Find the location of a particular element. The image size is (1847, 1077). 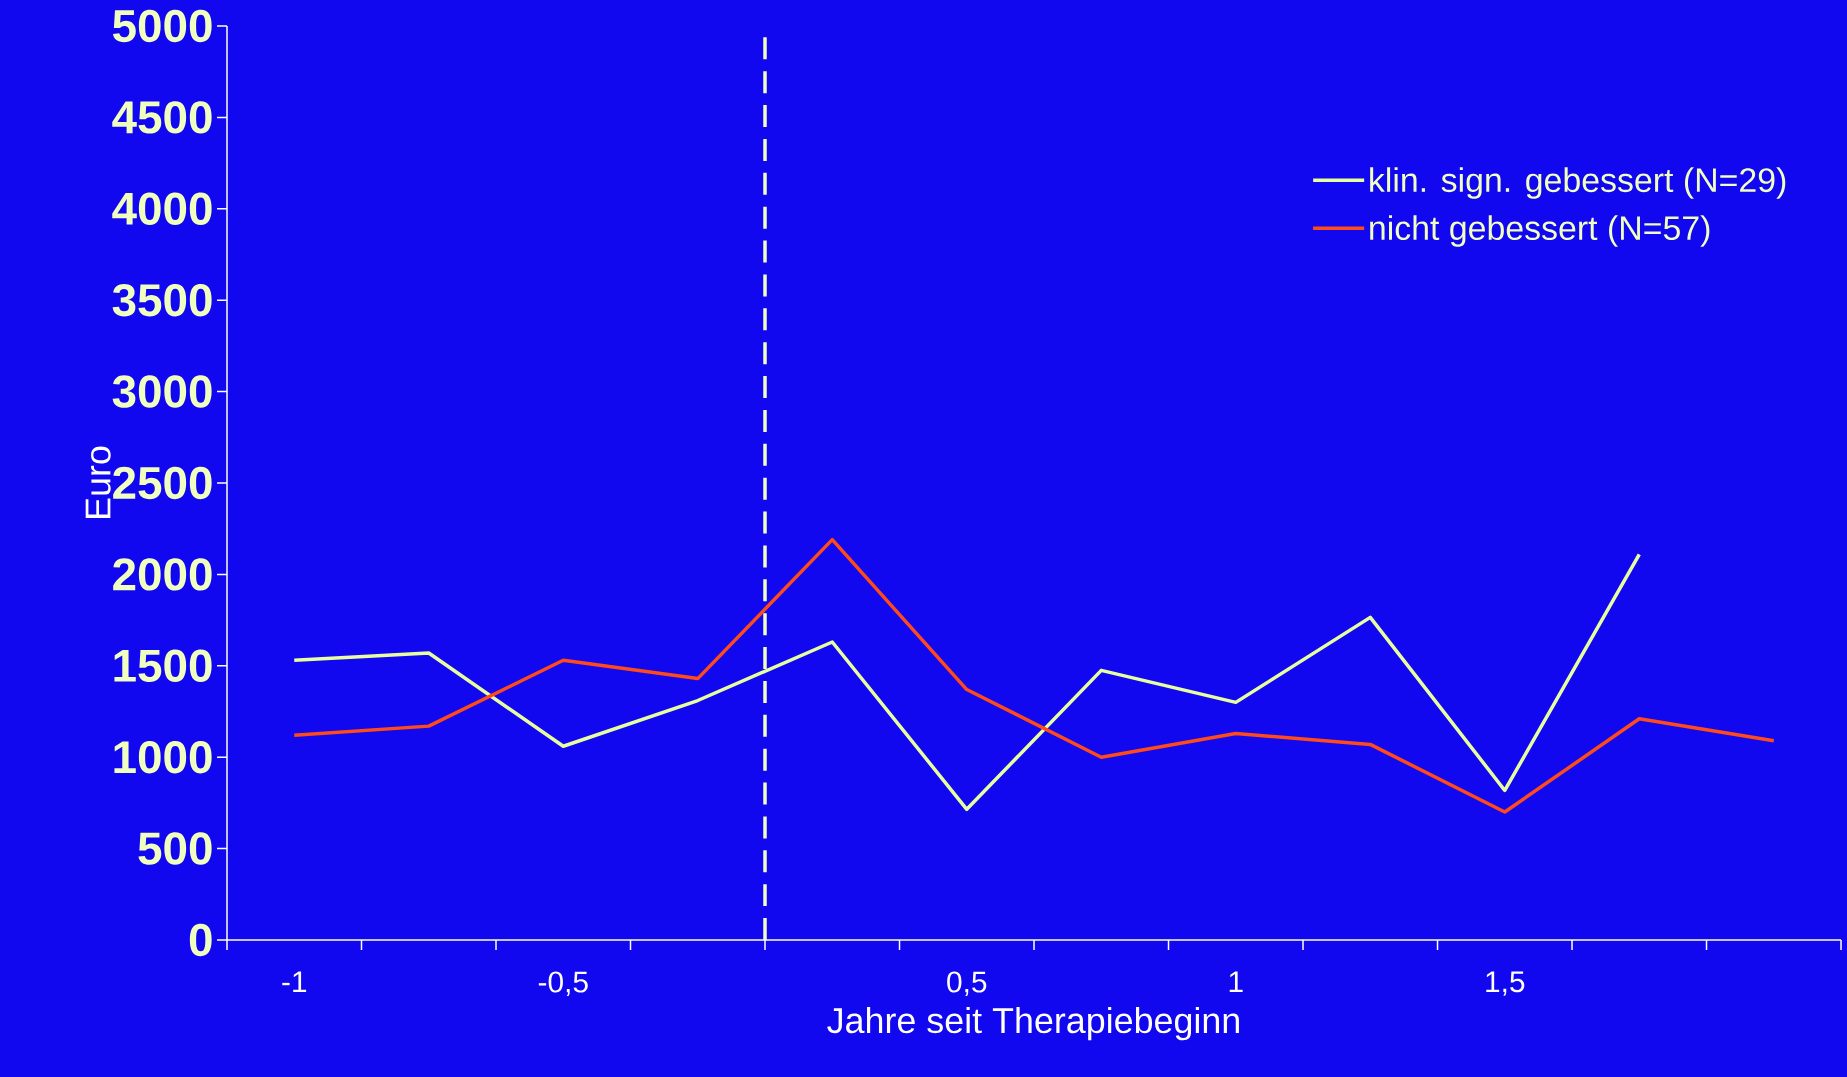

y-tick-label: 1500 is located at coordinates (163, 666).